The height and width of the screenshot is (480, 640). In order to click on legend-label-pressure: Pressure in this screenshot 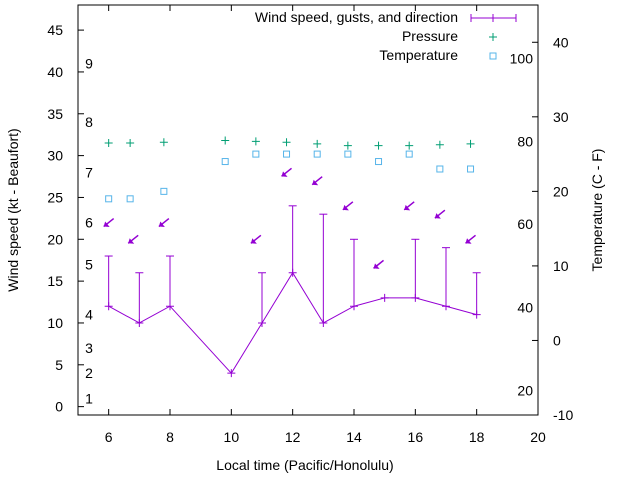, I will do `click(430, 36)`.